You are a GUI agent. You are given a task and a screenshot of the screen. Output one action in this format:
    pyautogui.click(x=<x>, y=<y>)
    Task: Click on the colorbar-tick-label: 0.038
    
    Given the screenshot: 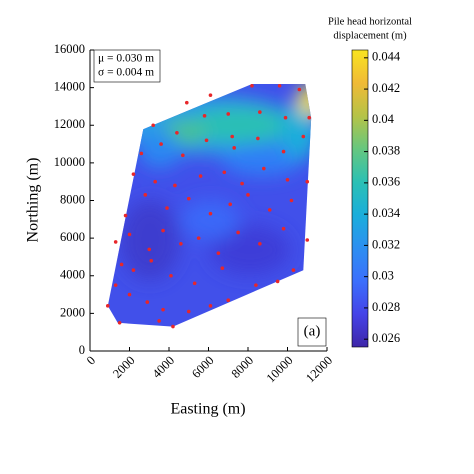 What is the action you would take?
    pyautogui.click(x=386, y=150)
    